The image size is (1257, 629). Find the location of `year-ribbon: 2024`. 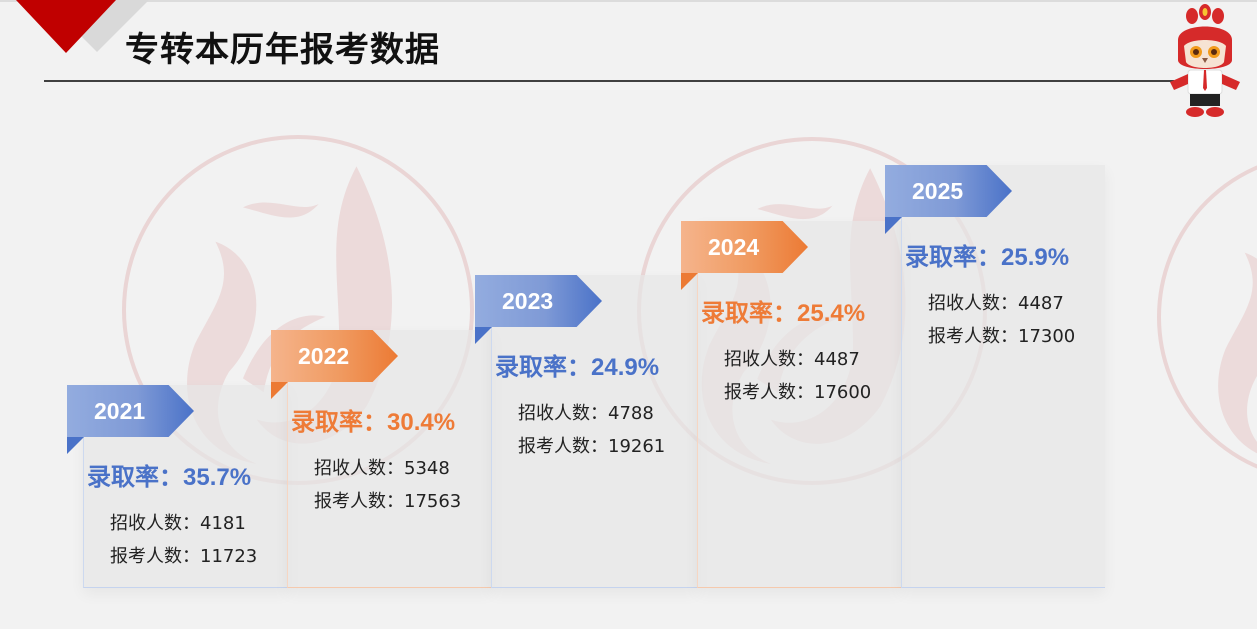

year-ribbon: 2024 is located at coordinates (744, 247).